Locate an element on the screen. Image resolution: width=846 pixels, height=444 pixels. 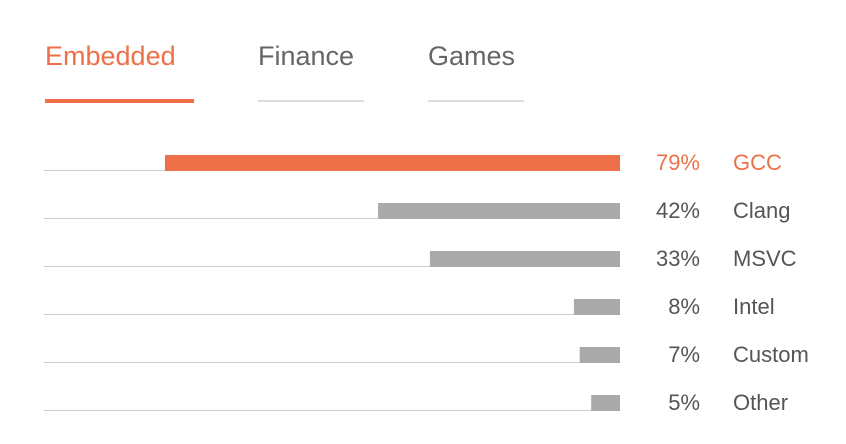
tab-label: Embedded is located at coordinates (110, 56).